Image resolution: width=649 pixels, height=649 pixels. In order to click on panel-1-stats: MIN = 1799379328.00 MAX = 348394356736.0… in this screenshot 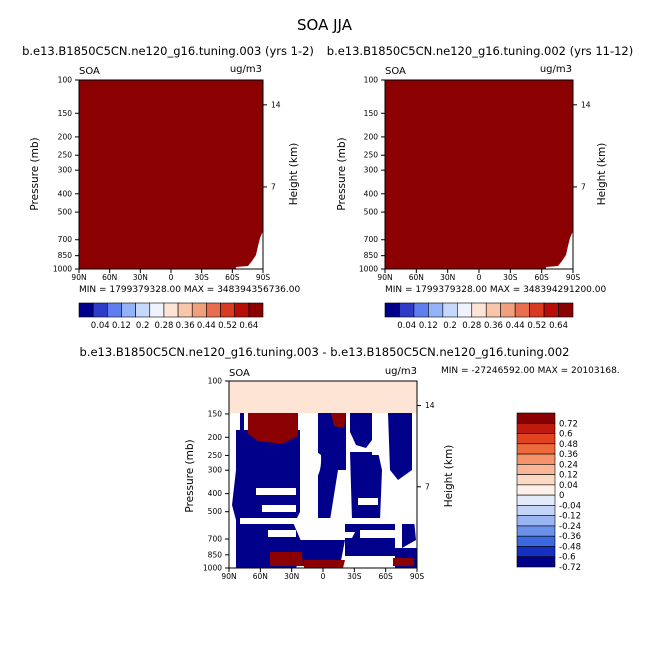, I will do `click(189, 290)`.